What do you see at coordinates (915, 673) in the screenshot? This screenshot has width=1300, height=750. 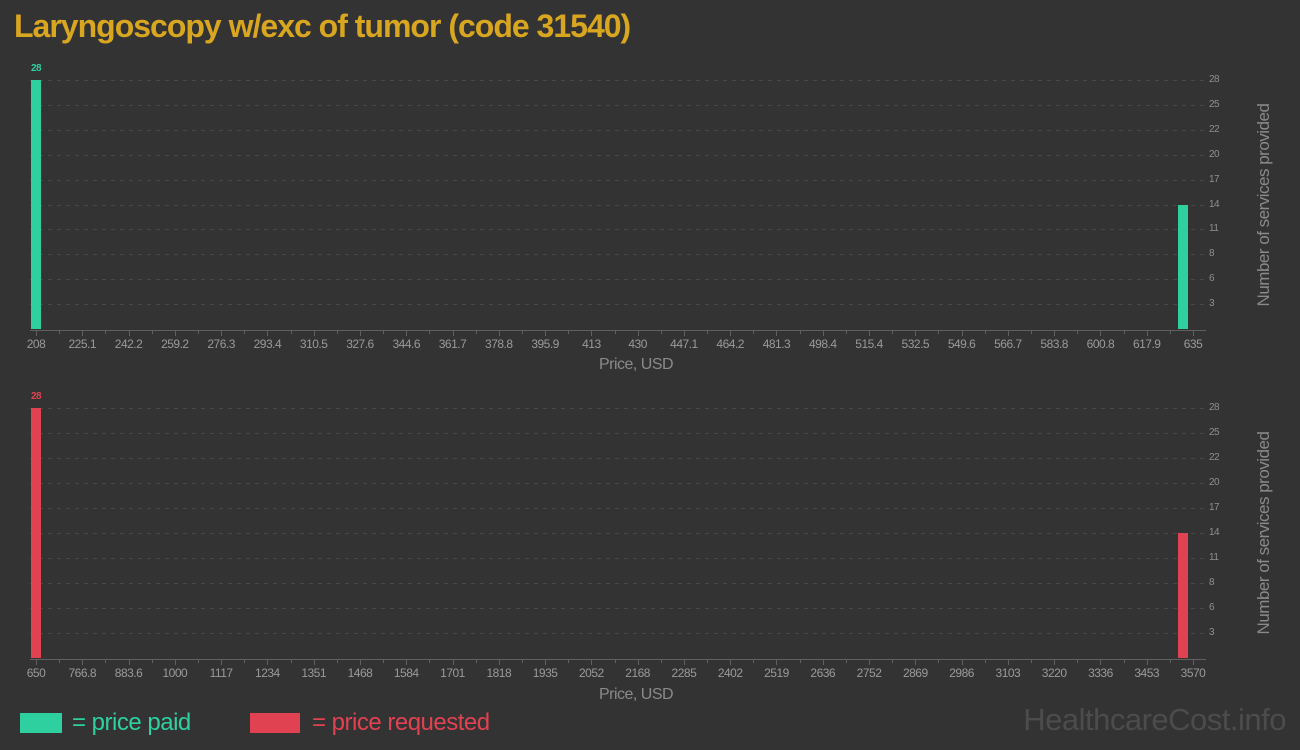 I see `x-tick-label: 2869` at bounding box center [915, 673].